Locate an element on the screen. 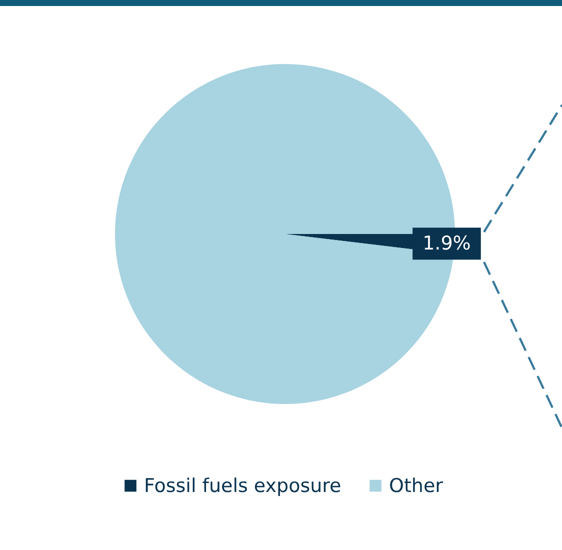 The image size is (562, 550). legend-label: Other is located at coordinates (416, 485).